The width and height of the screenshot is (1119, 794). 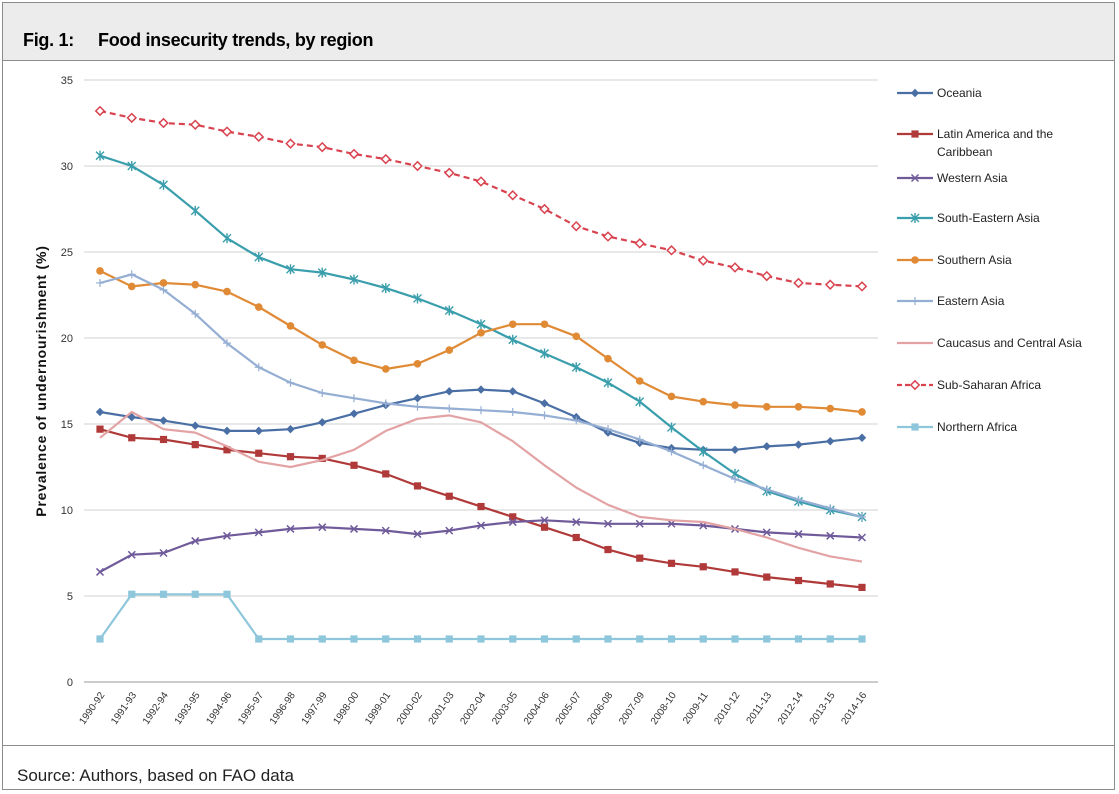 What do you see at coordinates (346, 708) in the screenshot?
I see `x-tick-label: 1998-00` at bounding box center [346, 708].